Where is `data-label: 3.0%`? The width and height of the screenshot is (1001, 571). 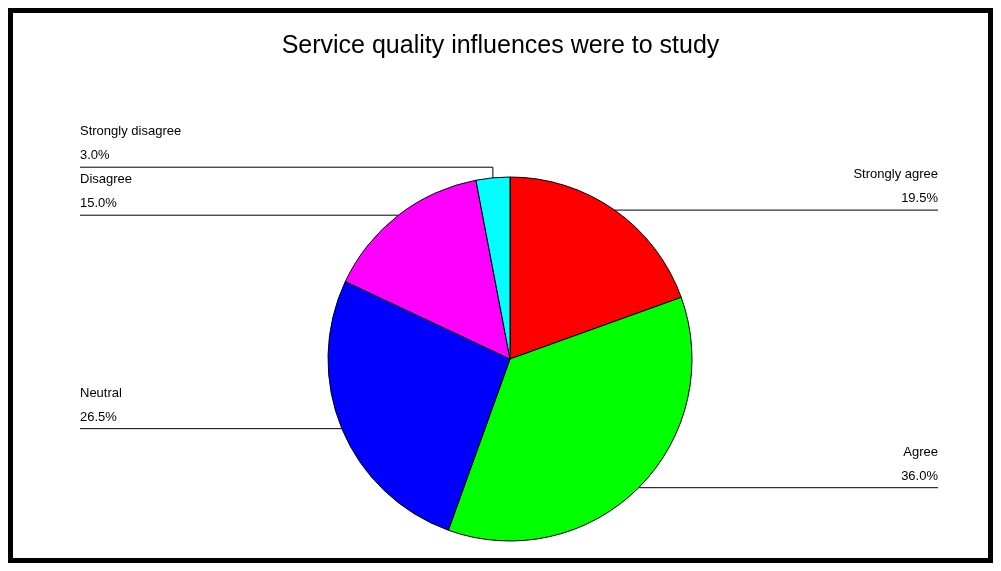 data-label: 3.0% is located at coordinates (95, 155).